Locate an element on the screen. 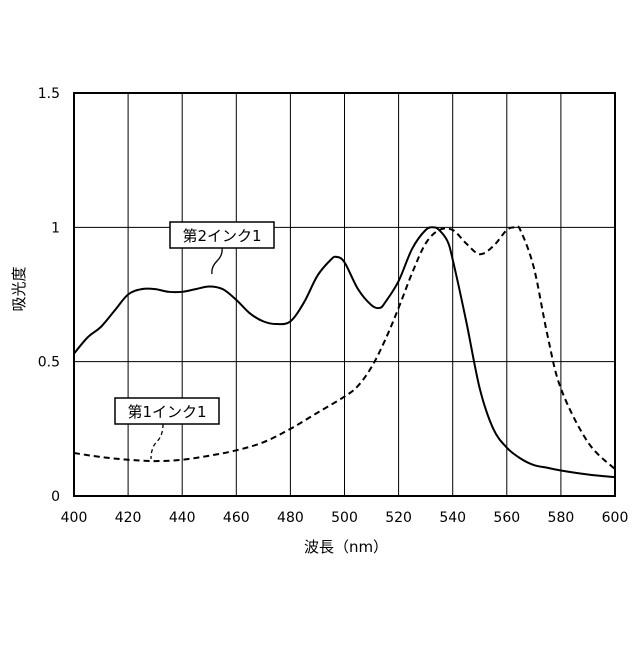  x-tick-label: 540 is located at coordinates (452, 518).